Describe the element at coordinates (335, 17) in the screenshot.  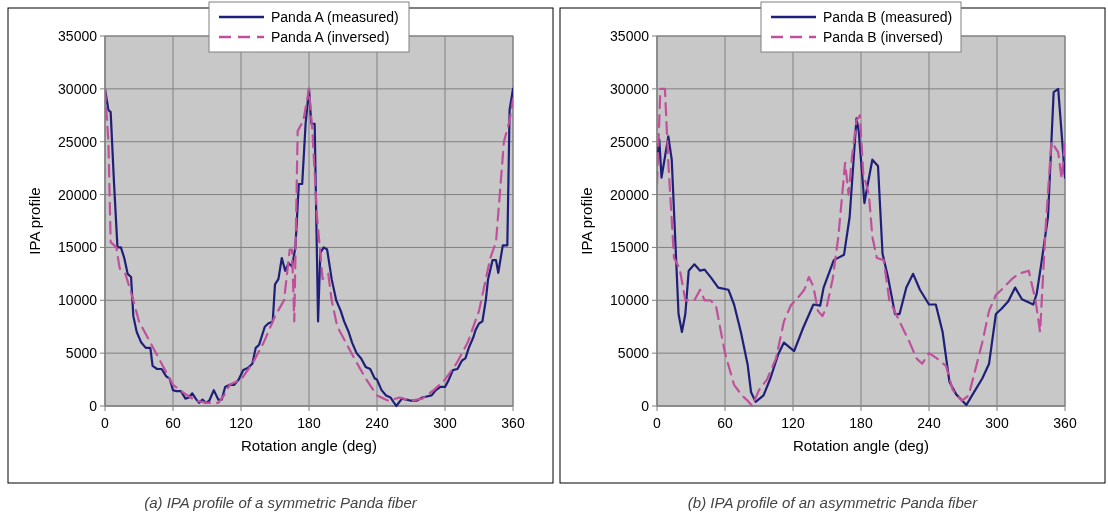
I see `legend-label: Panda A (measured)` at that location.